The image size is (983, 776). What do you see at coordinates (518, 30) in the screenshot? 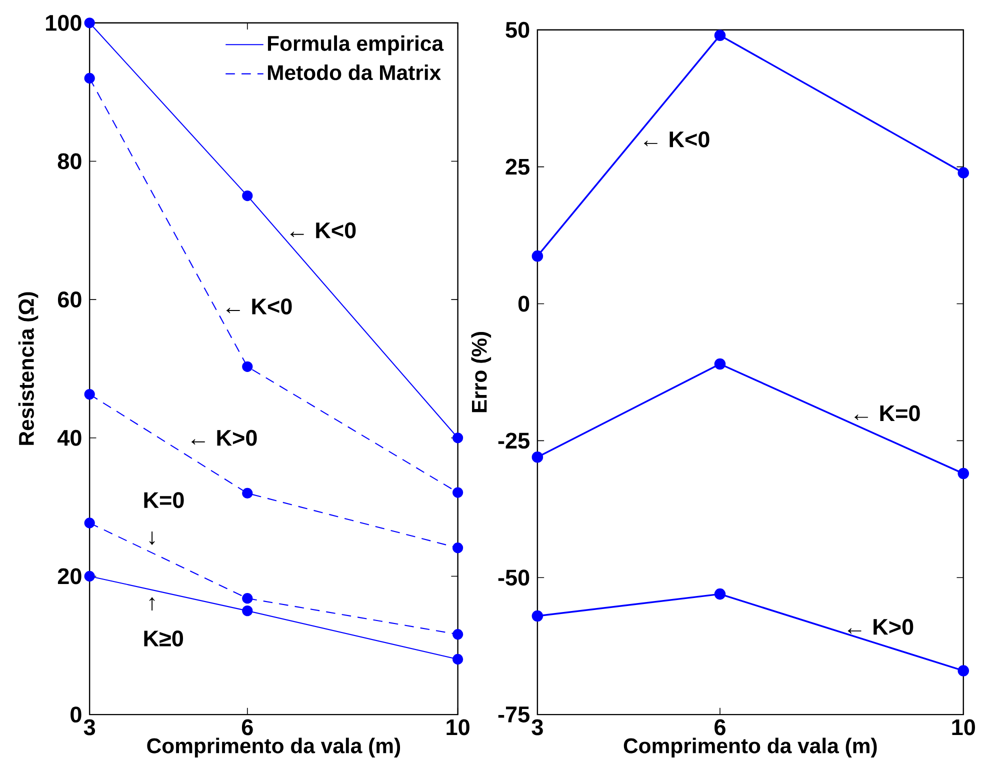
I see `y-tick-label: 50` at bounding box center [518, 30].